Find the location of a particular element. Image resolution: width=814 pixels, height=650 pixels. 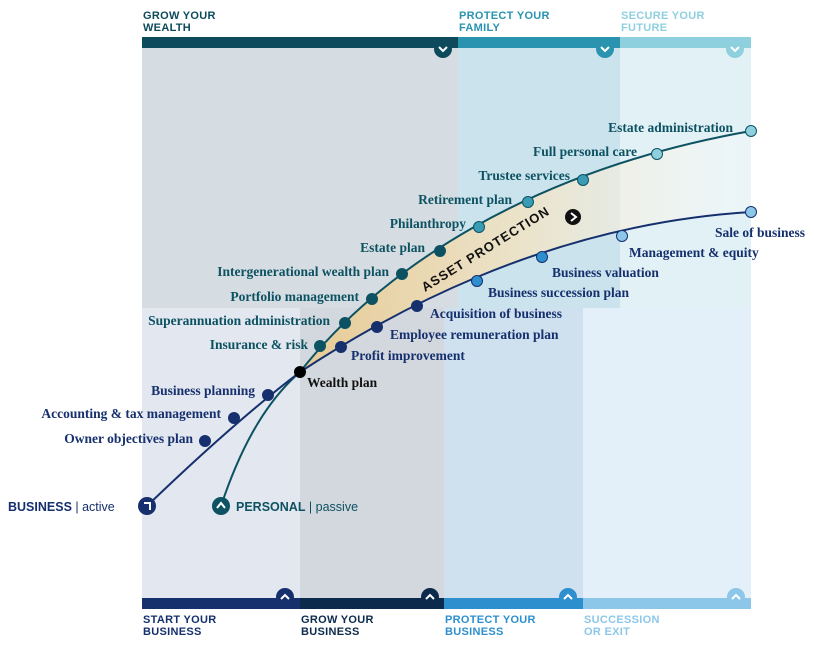

bottom-stage-2: GROW YOUR BUSINESS is located at coordinates (372, 613).